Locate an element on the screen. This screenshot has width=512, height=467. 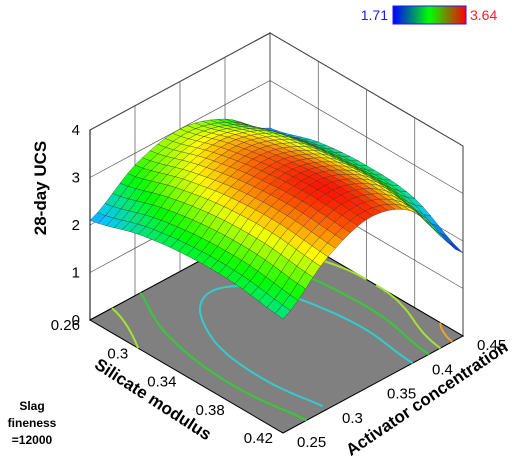
z-tick-label: 1 is located at coordinates (76, 273).